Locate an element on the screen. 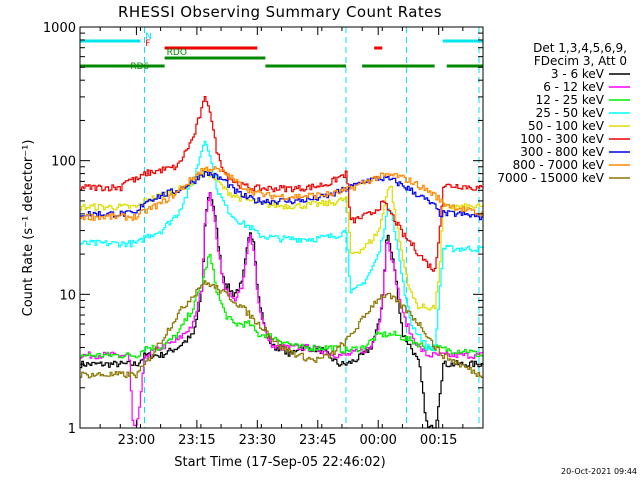 This screenshot has height=480, width=640. x-tick-label-1: 23:15 is located at coordinates (196, 440).